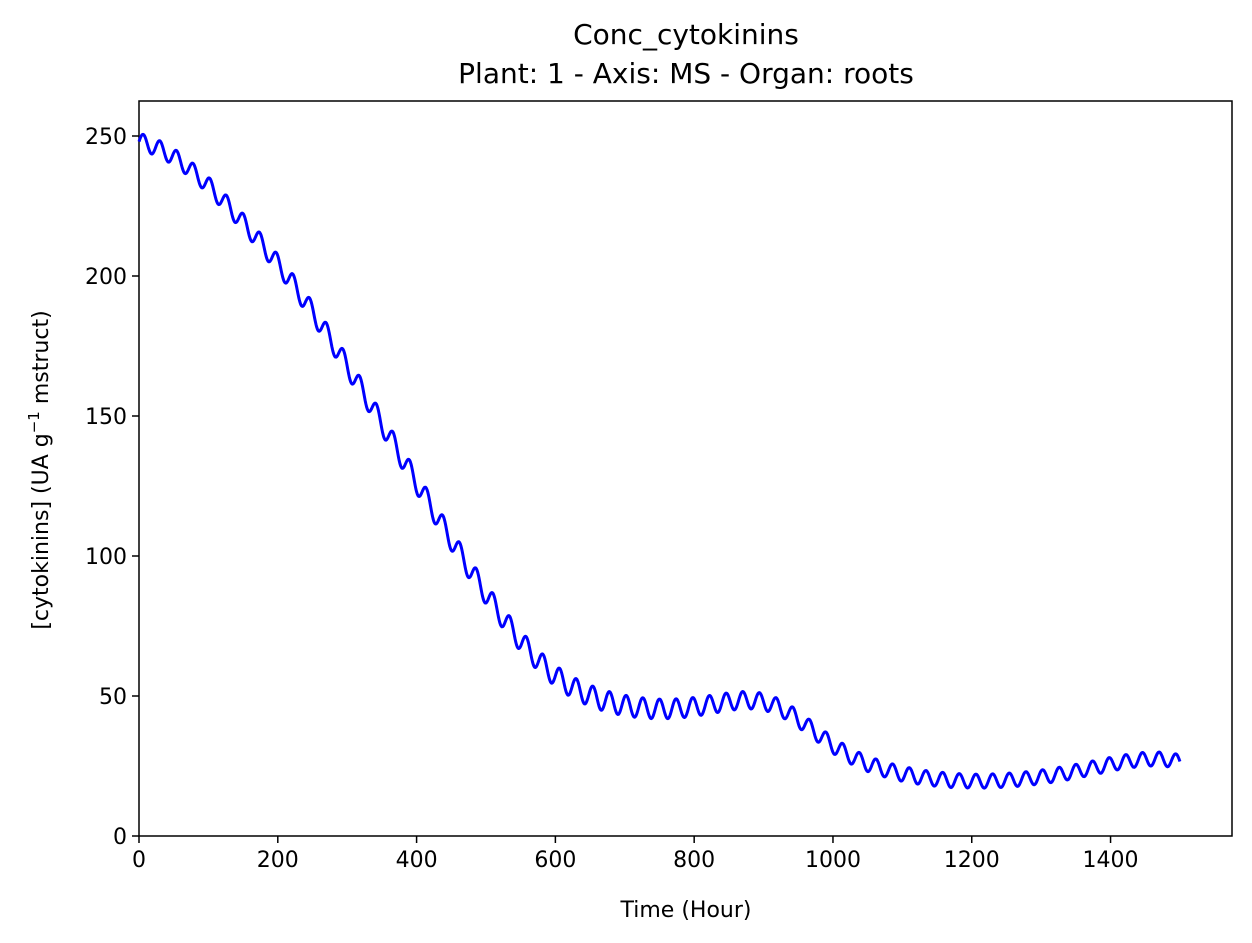 The width and height of the screenshot is (1252, 943). I want to click on x-tick-label: 600, so click(555, 860).